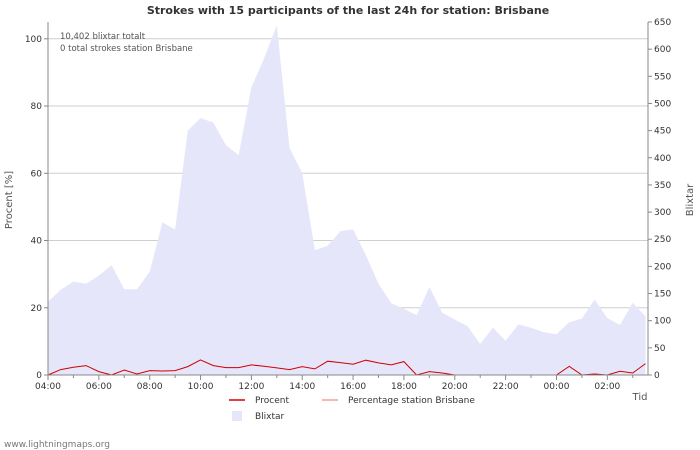 This screenshot has width=700, height=450. What do you see at coordinates (662, 186) in the screenshot?
I see `y-right-tick-label: 350` at bounding box center [662, 186].